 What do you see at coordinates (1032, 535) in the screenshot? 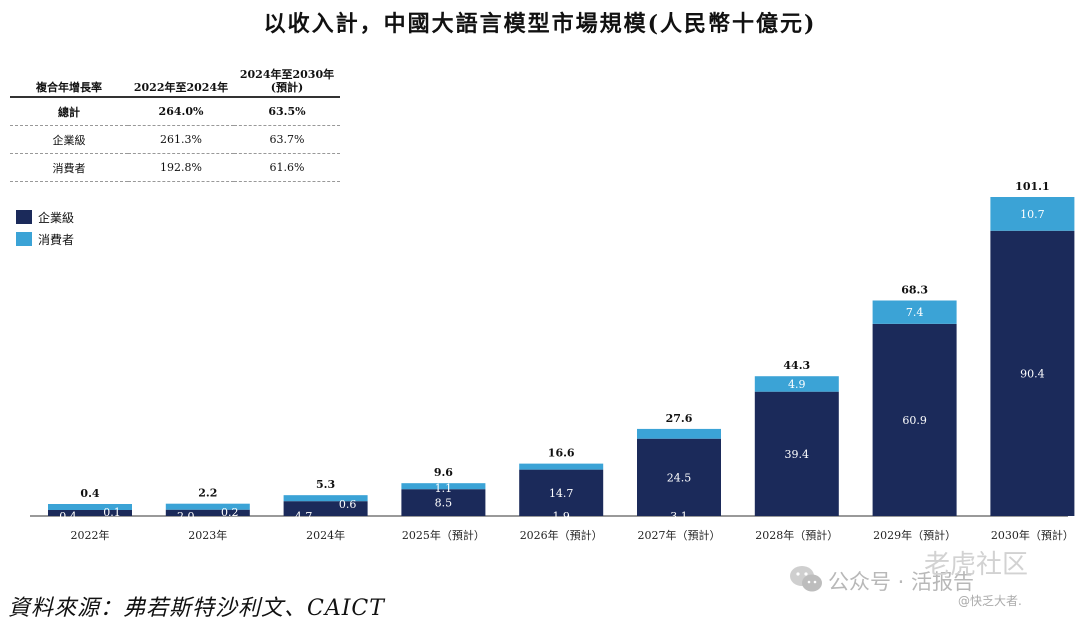
I see `x-tick-label: 2030年（預計）` at bounding box center [1032, 535].